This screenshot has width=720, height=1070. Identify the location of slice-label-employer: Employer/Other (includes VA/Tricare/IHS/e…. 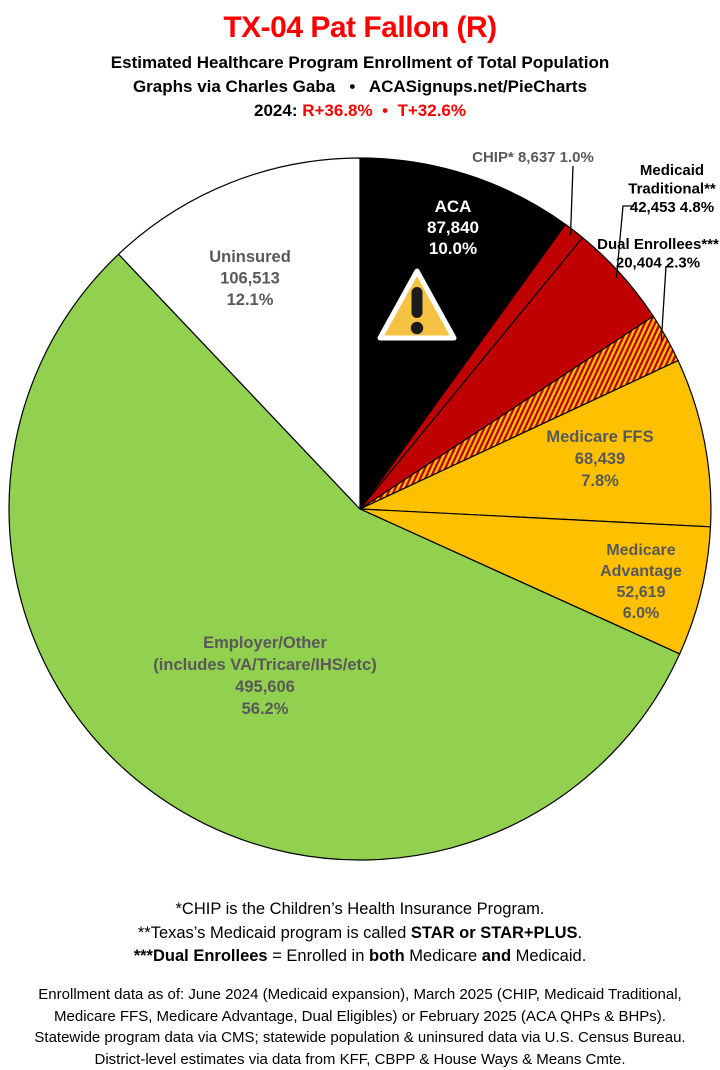
(264, 676).